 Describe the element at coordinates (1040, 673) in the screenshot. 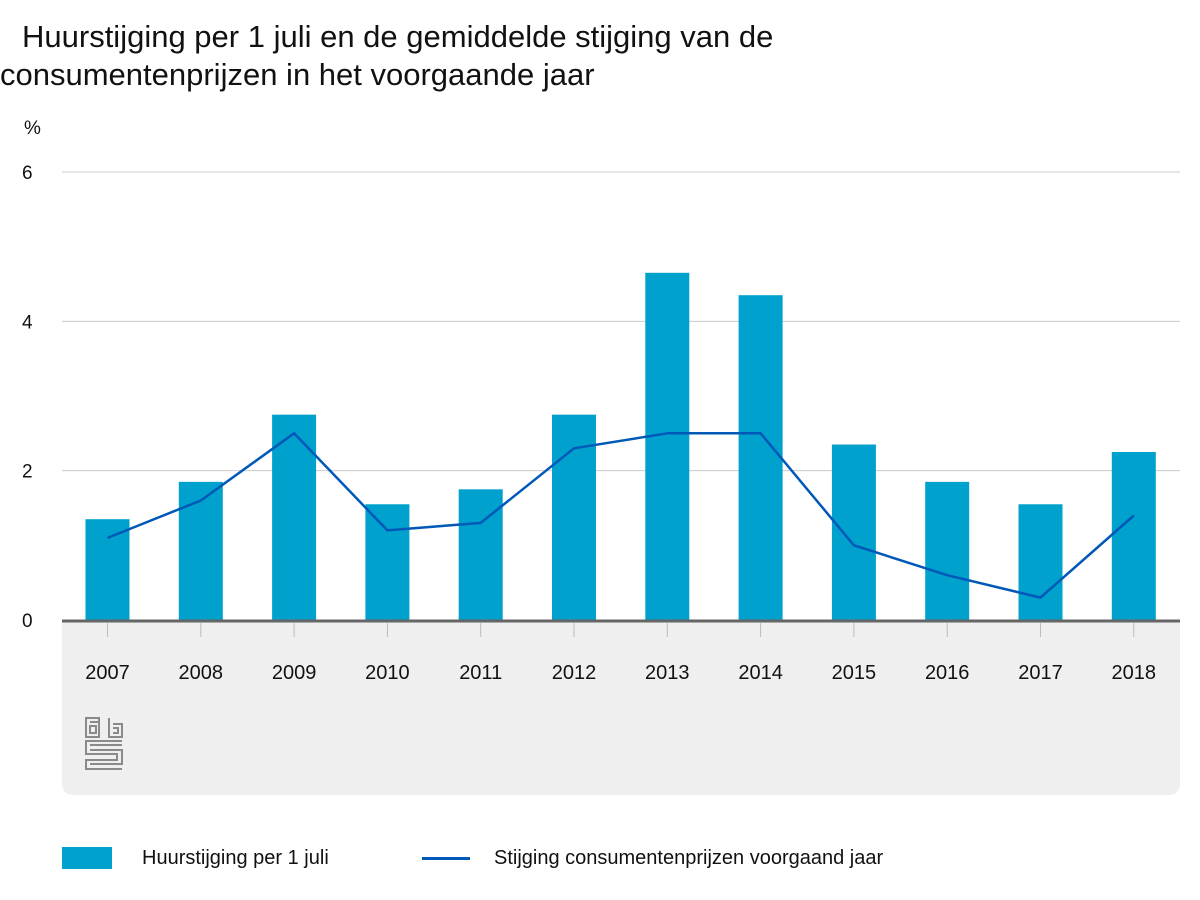

I see `x-tick-label-2017: 2017` at that location.